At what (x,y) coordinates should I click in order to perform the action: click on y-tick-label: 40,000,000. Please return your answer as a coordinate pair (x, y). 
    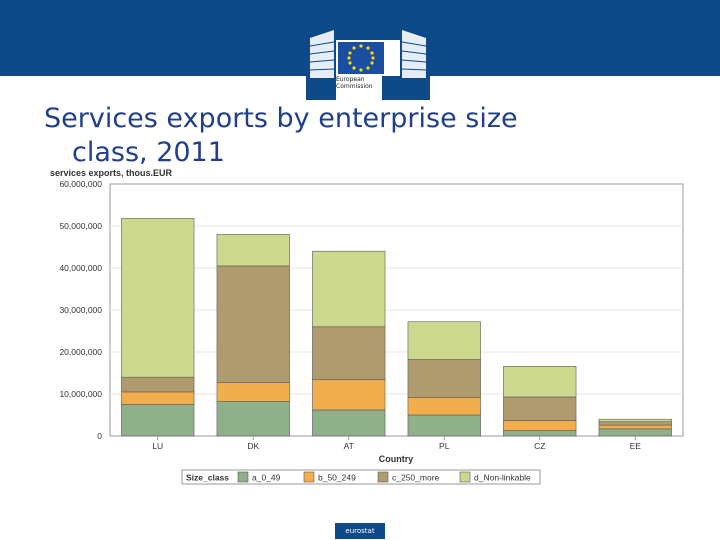
    Looking at the image, I should click on (80, 268).